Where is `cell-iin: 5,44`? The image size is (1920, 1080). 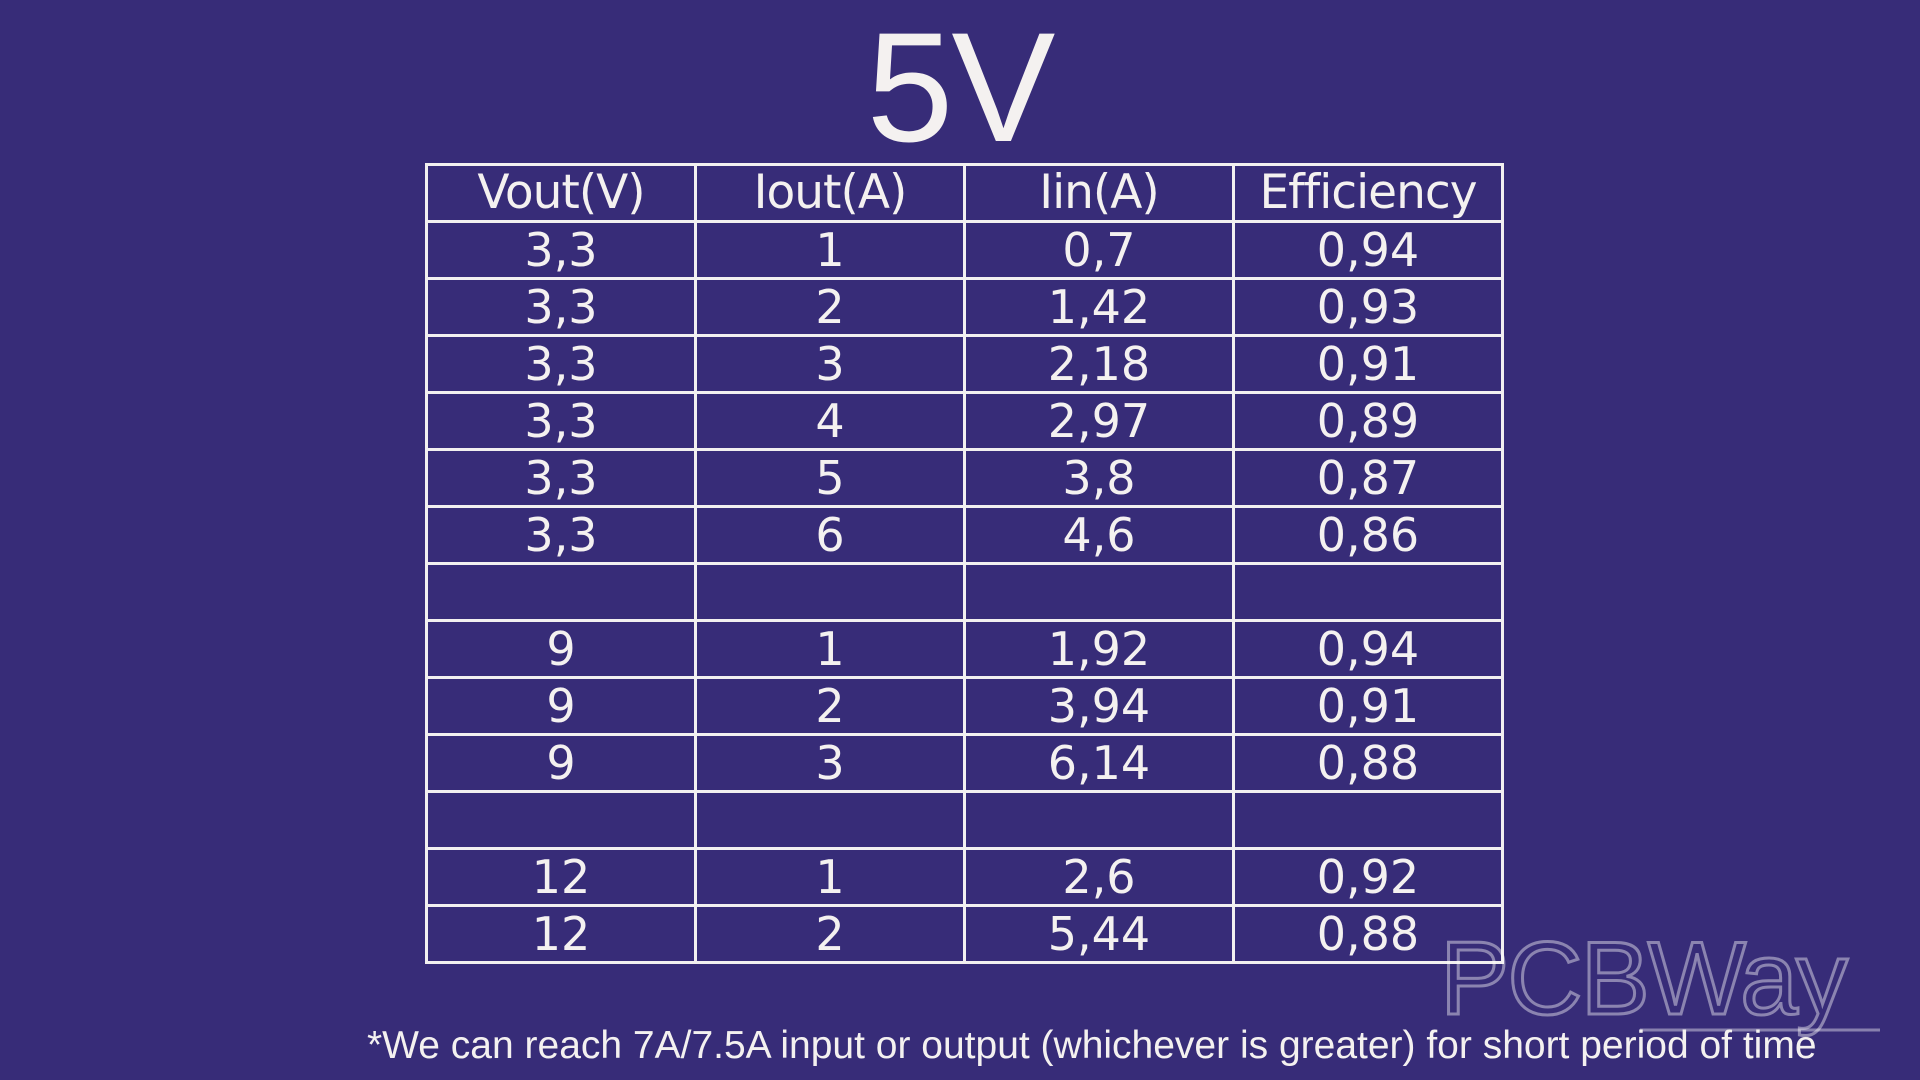
cell-iin: 5,44 is located at coordinates (1099, 934).